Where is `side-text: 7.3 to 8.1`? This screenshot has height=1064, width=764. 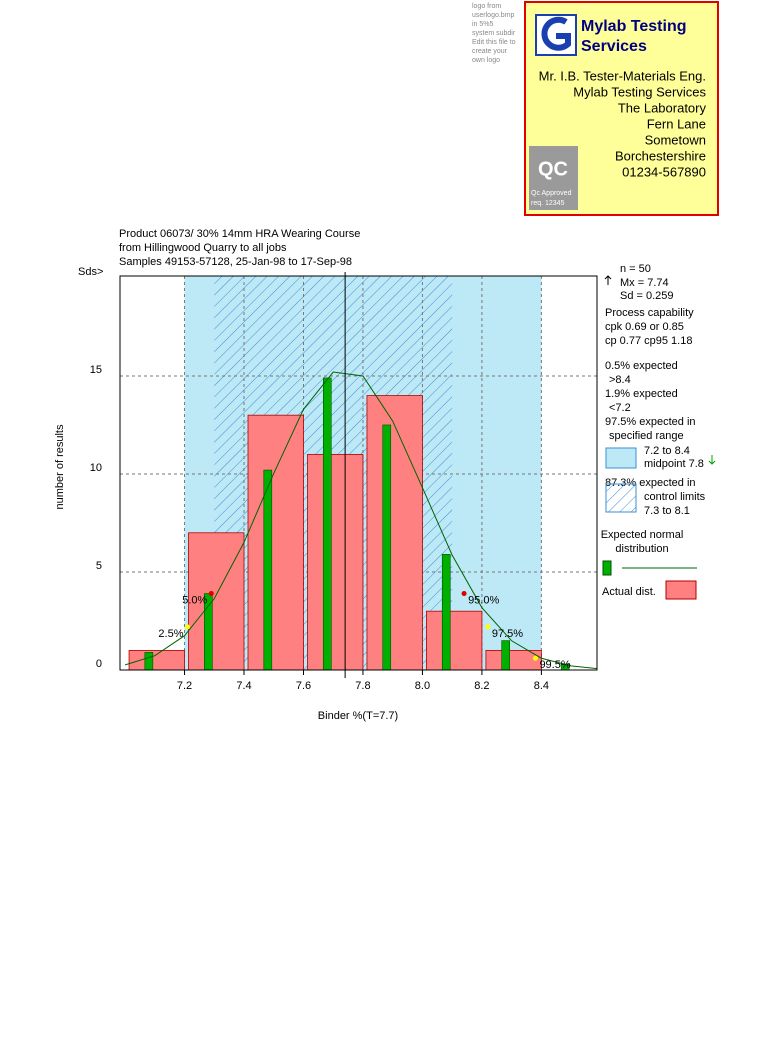 side-text: 7.3 to 8.1 is located at coordinates (667, 511).